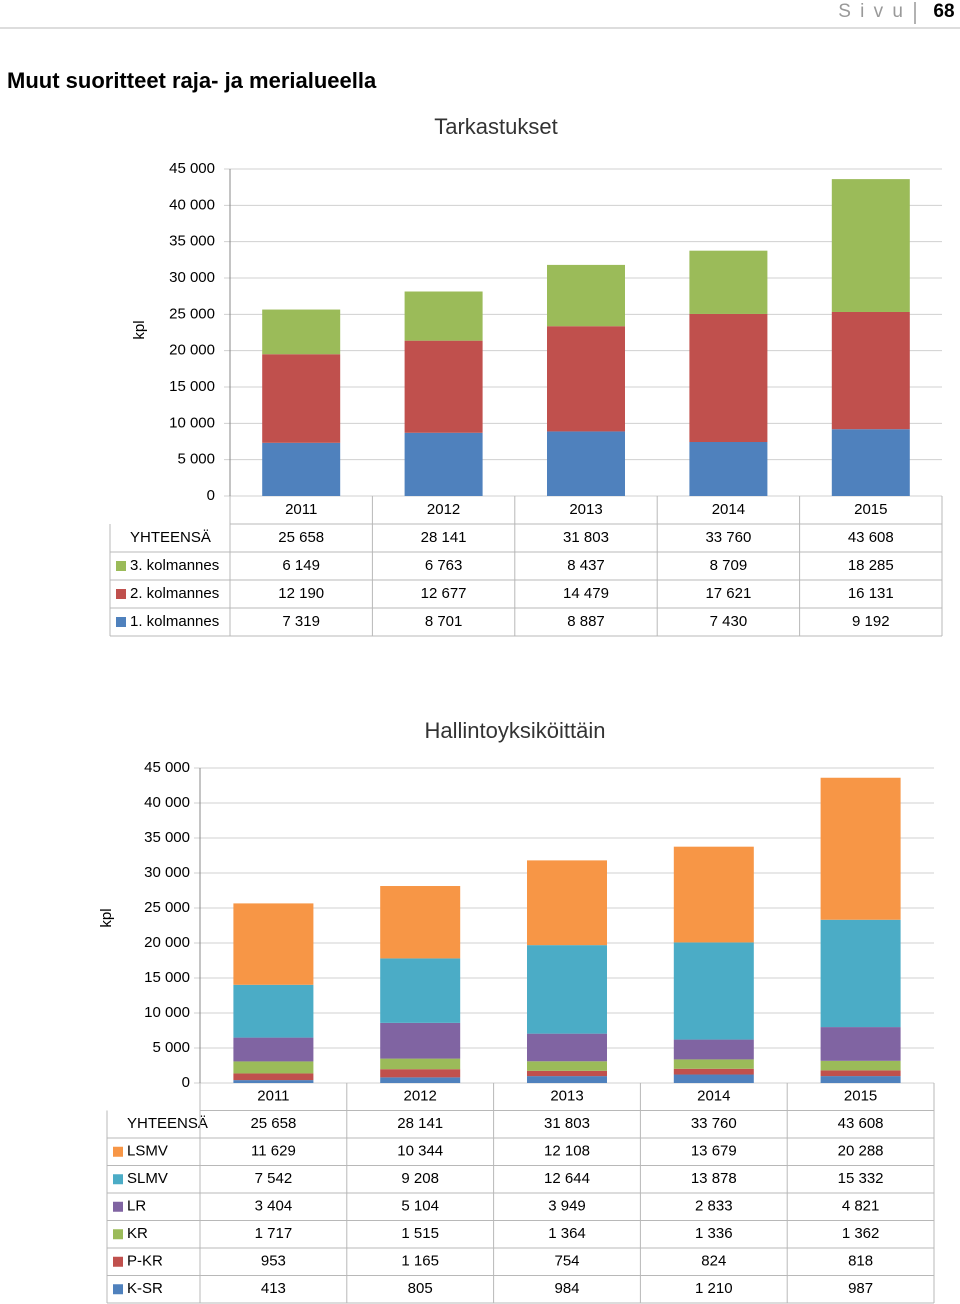 This screenshot has width=960, height=1304. What do you see at coordinates (714, 1288) in the screenshot?
I see `table-value: 1 210` at bounding box center [714, 1288].